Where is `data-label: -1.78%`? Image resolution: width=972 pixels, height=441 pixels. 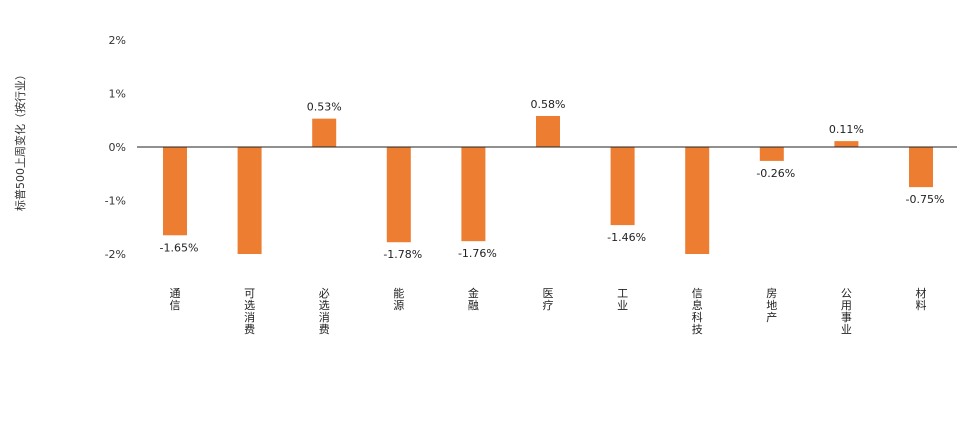 data-label: -1.78% is located at coordinates (402, 254).